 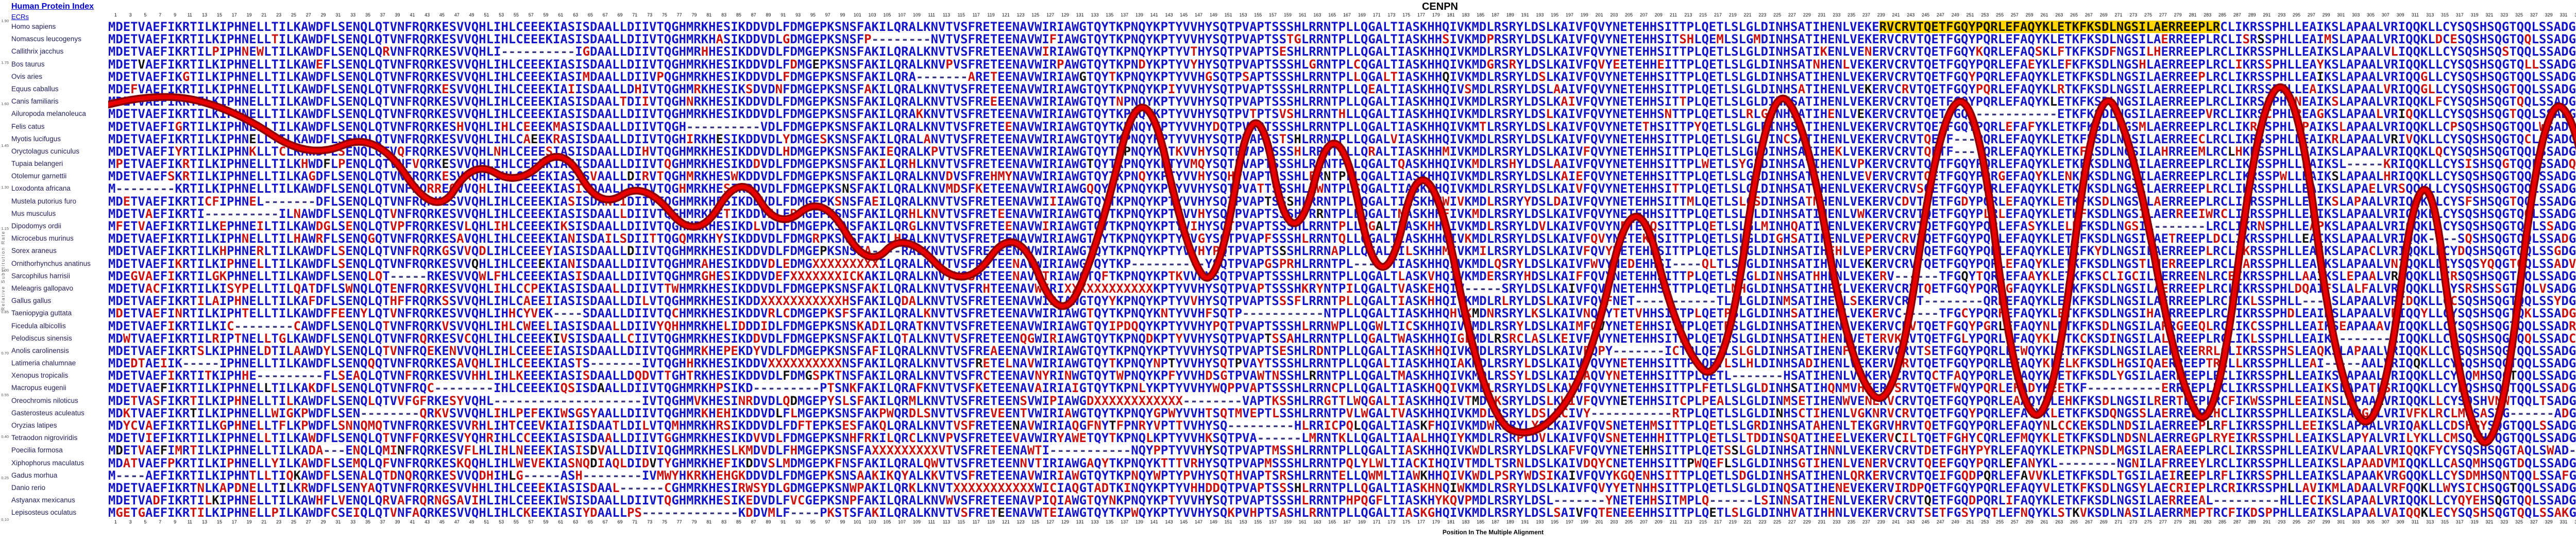 What do you see at coordinates (1510, 15) in the screenshot?
I see `ruler-number: 189` at bounding box center [1510, 15].